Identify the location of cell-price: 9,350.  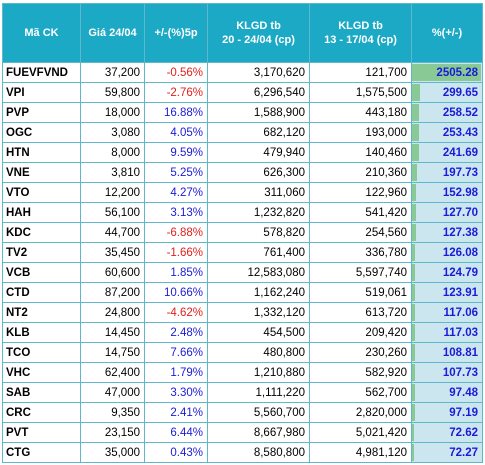
(112, 412).